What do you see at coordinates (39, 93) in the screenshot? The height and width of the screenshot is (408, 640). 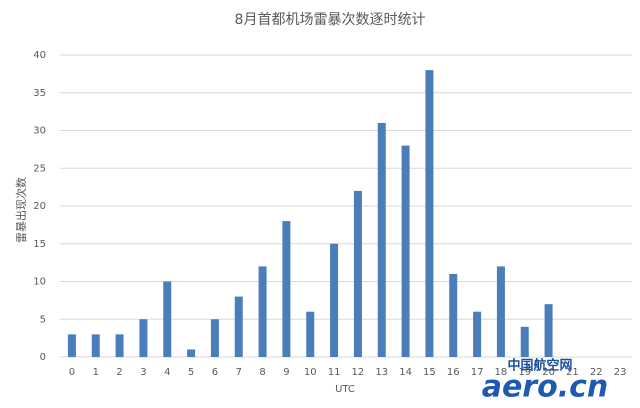 I see `y-tick-label: 35` at bounding box center [39, 93].